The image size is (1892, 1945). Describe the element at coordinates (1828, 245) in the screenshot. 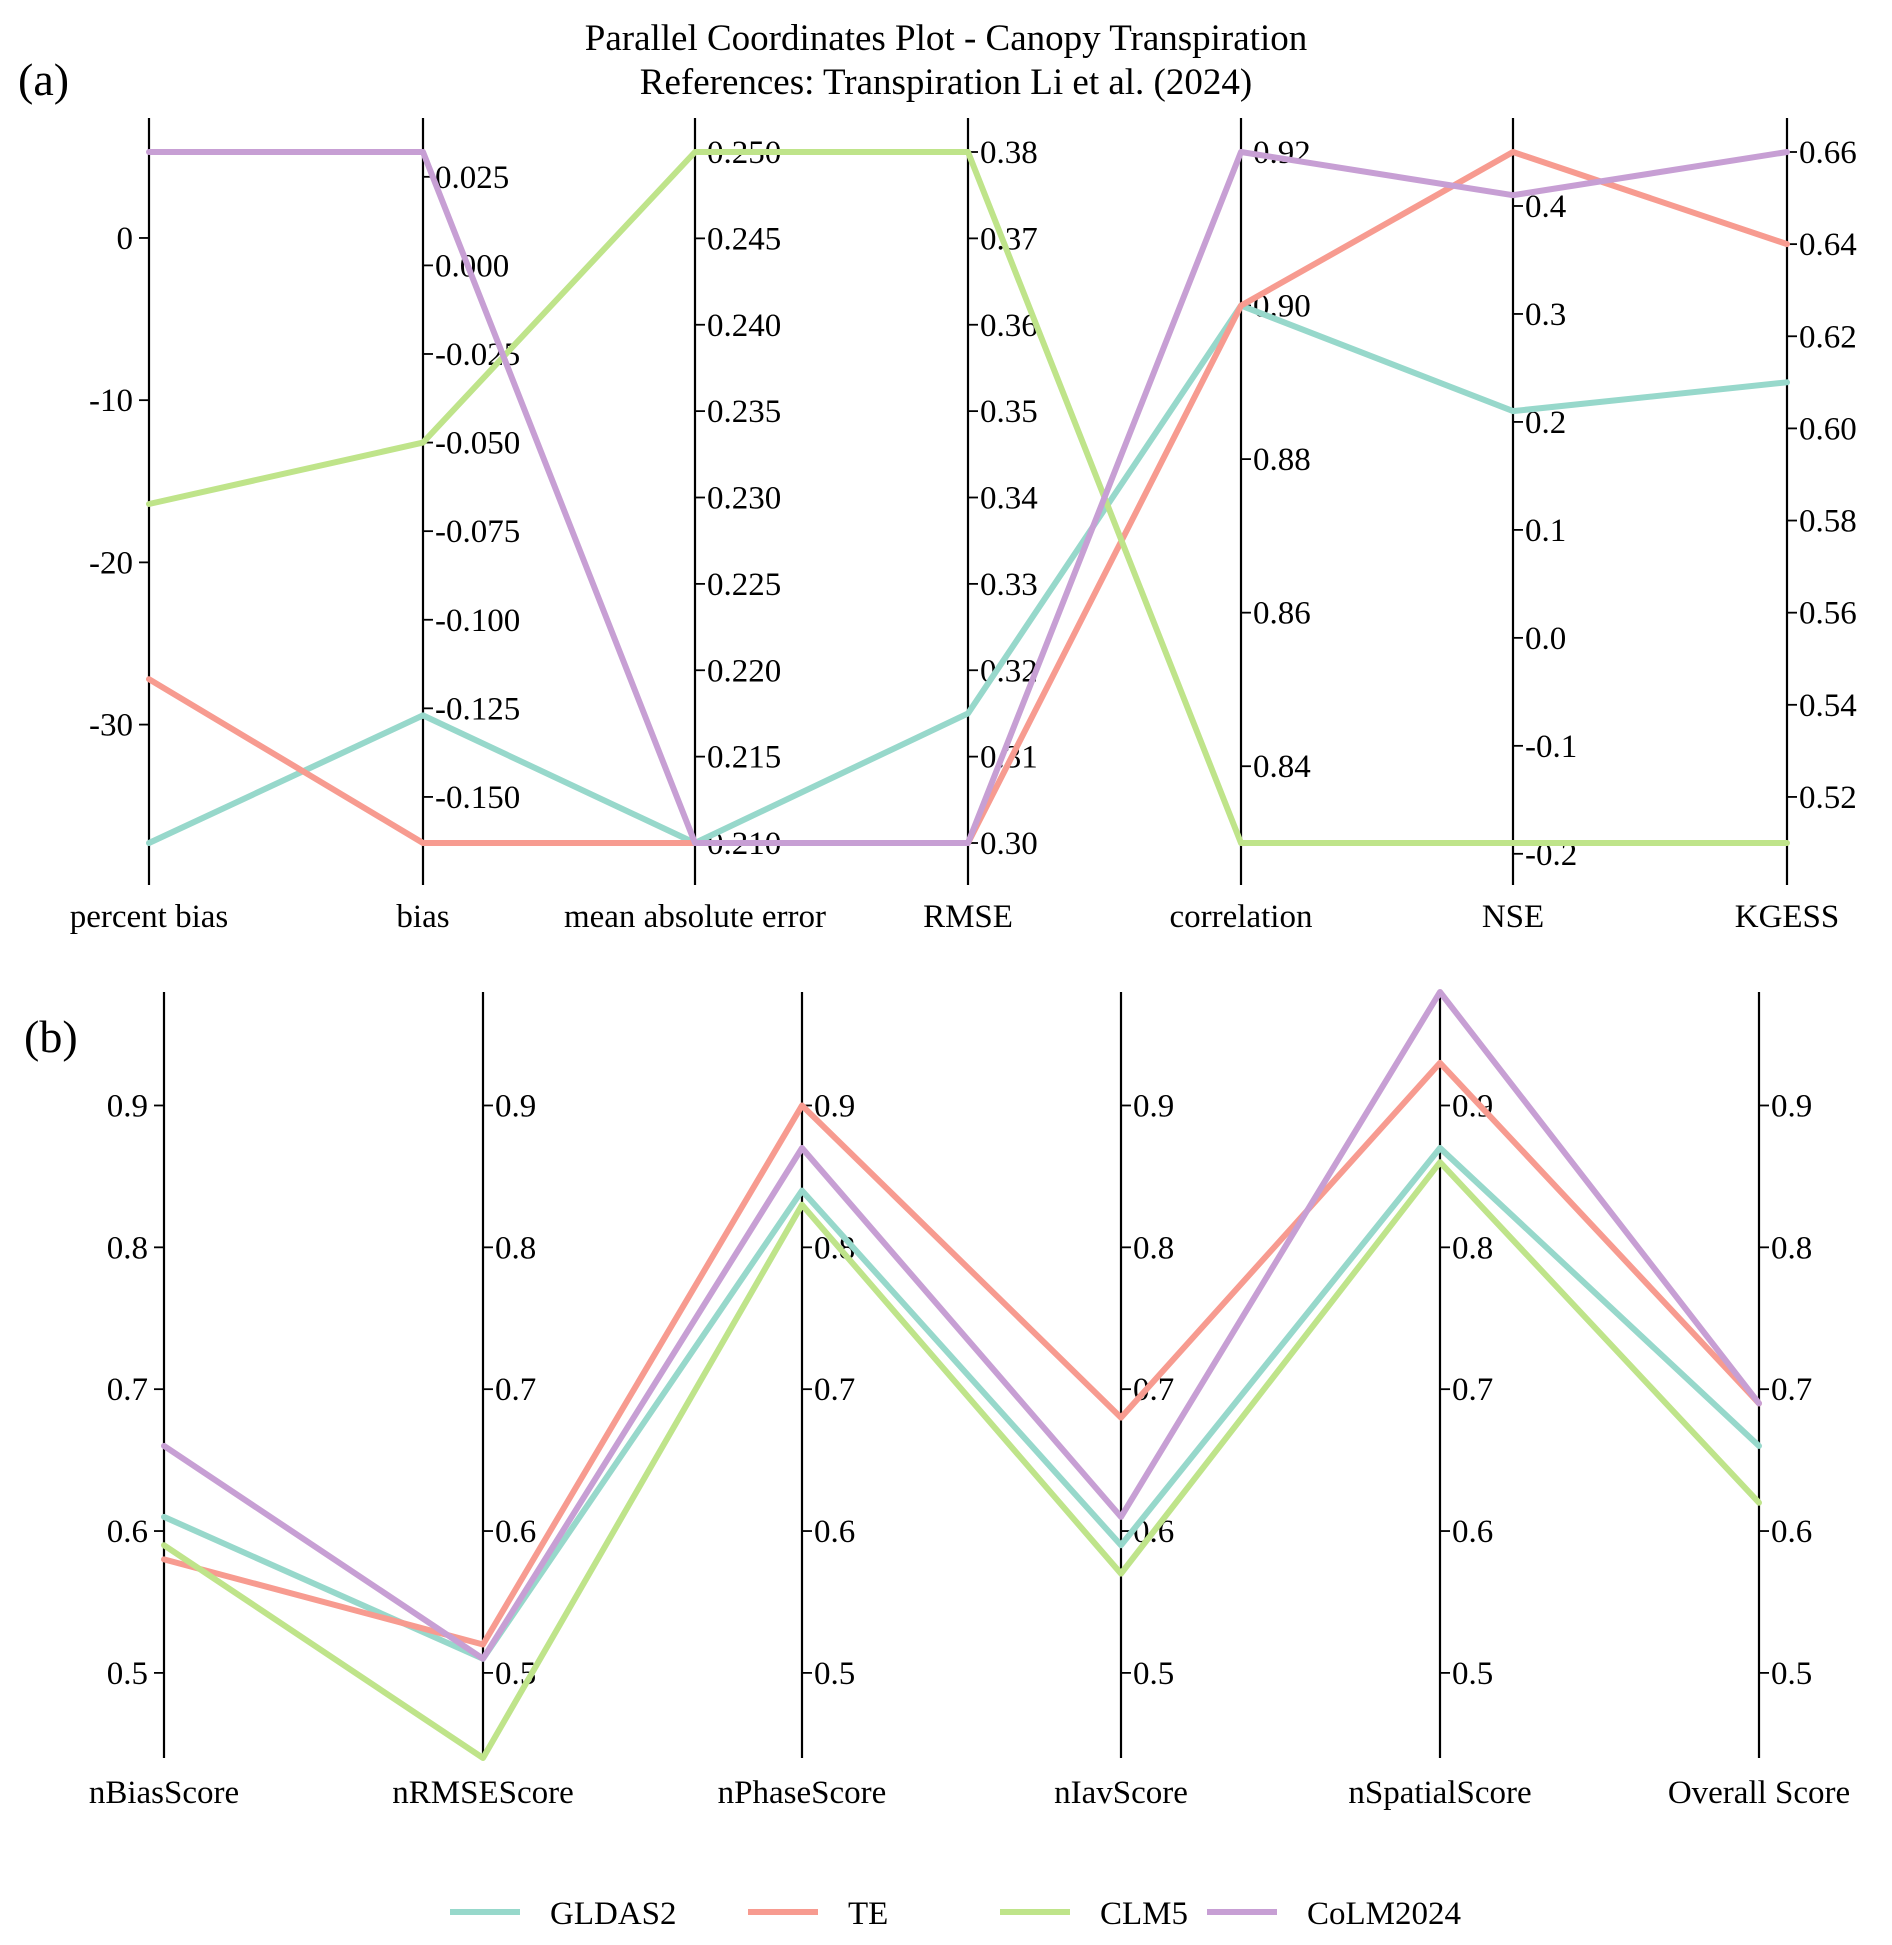

I see `tick-label: 0.64` at that location.